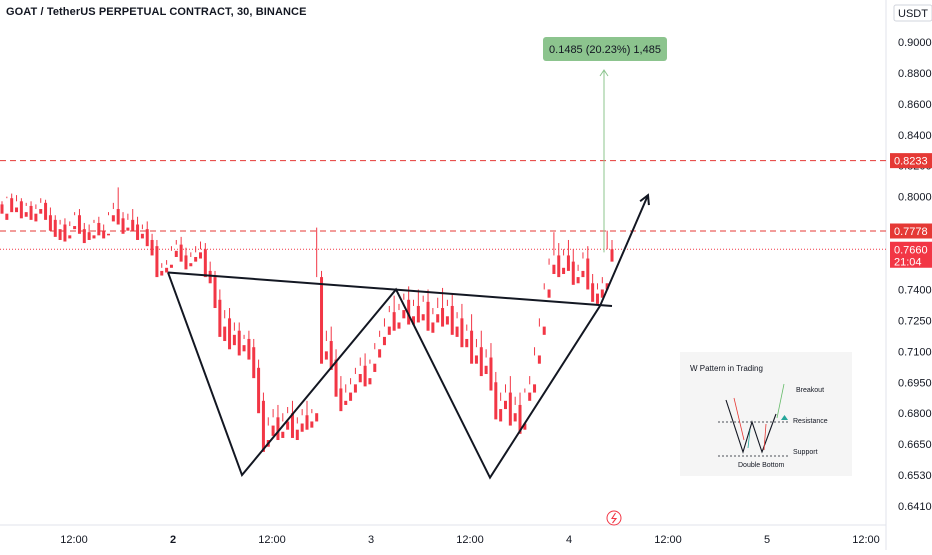 Image resolution: width=932 pixels, height=555 pixels. Describe the element at coordinates (911, 250) in the screenshot. I see `price-line-label: 0.7660` at that location.